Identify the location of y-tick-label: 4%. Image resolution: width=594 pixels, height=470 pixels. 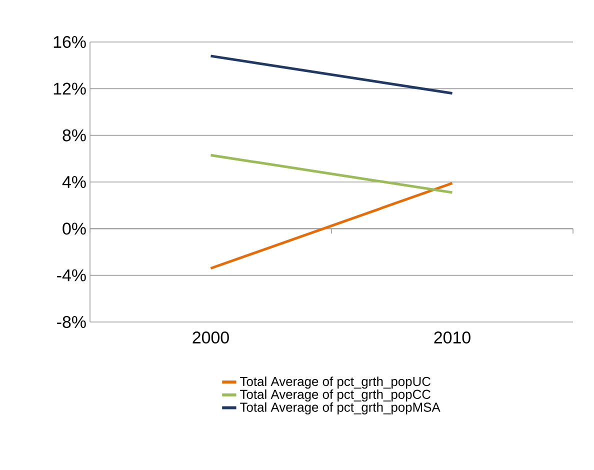
(74, 182).